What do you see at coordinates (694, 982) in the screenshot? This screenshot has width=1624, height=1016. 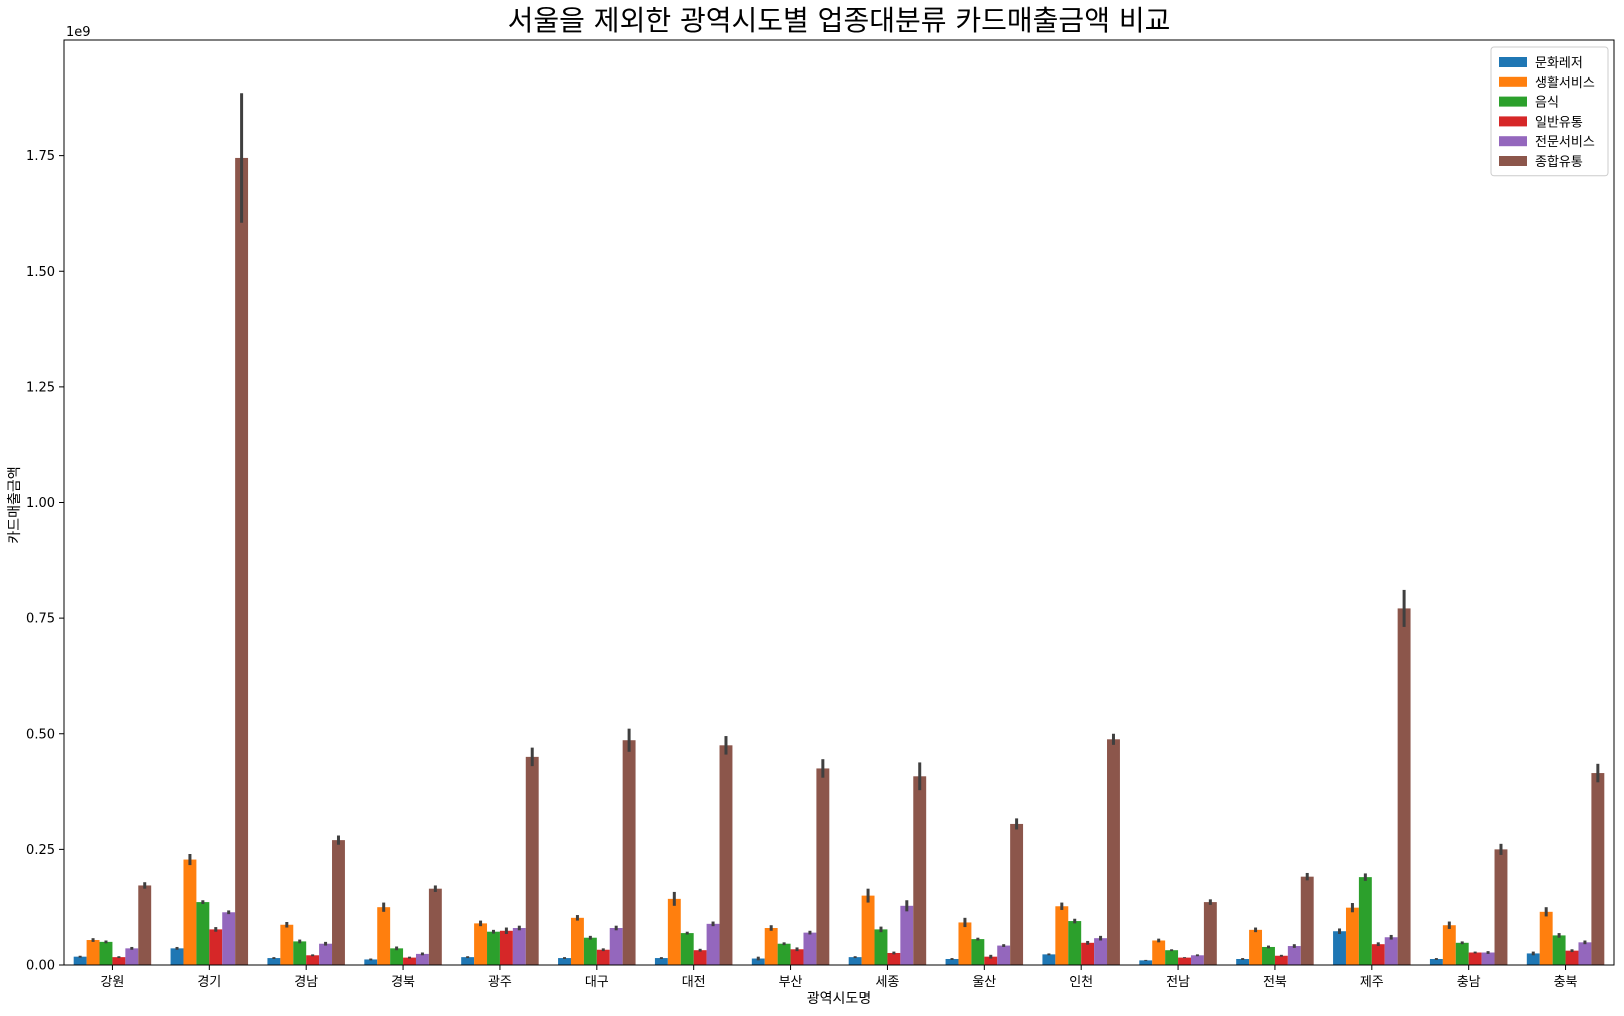 I see `x-tick-label: 대전` at bounding box center [694, 982].